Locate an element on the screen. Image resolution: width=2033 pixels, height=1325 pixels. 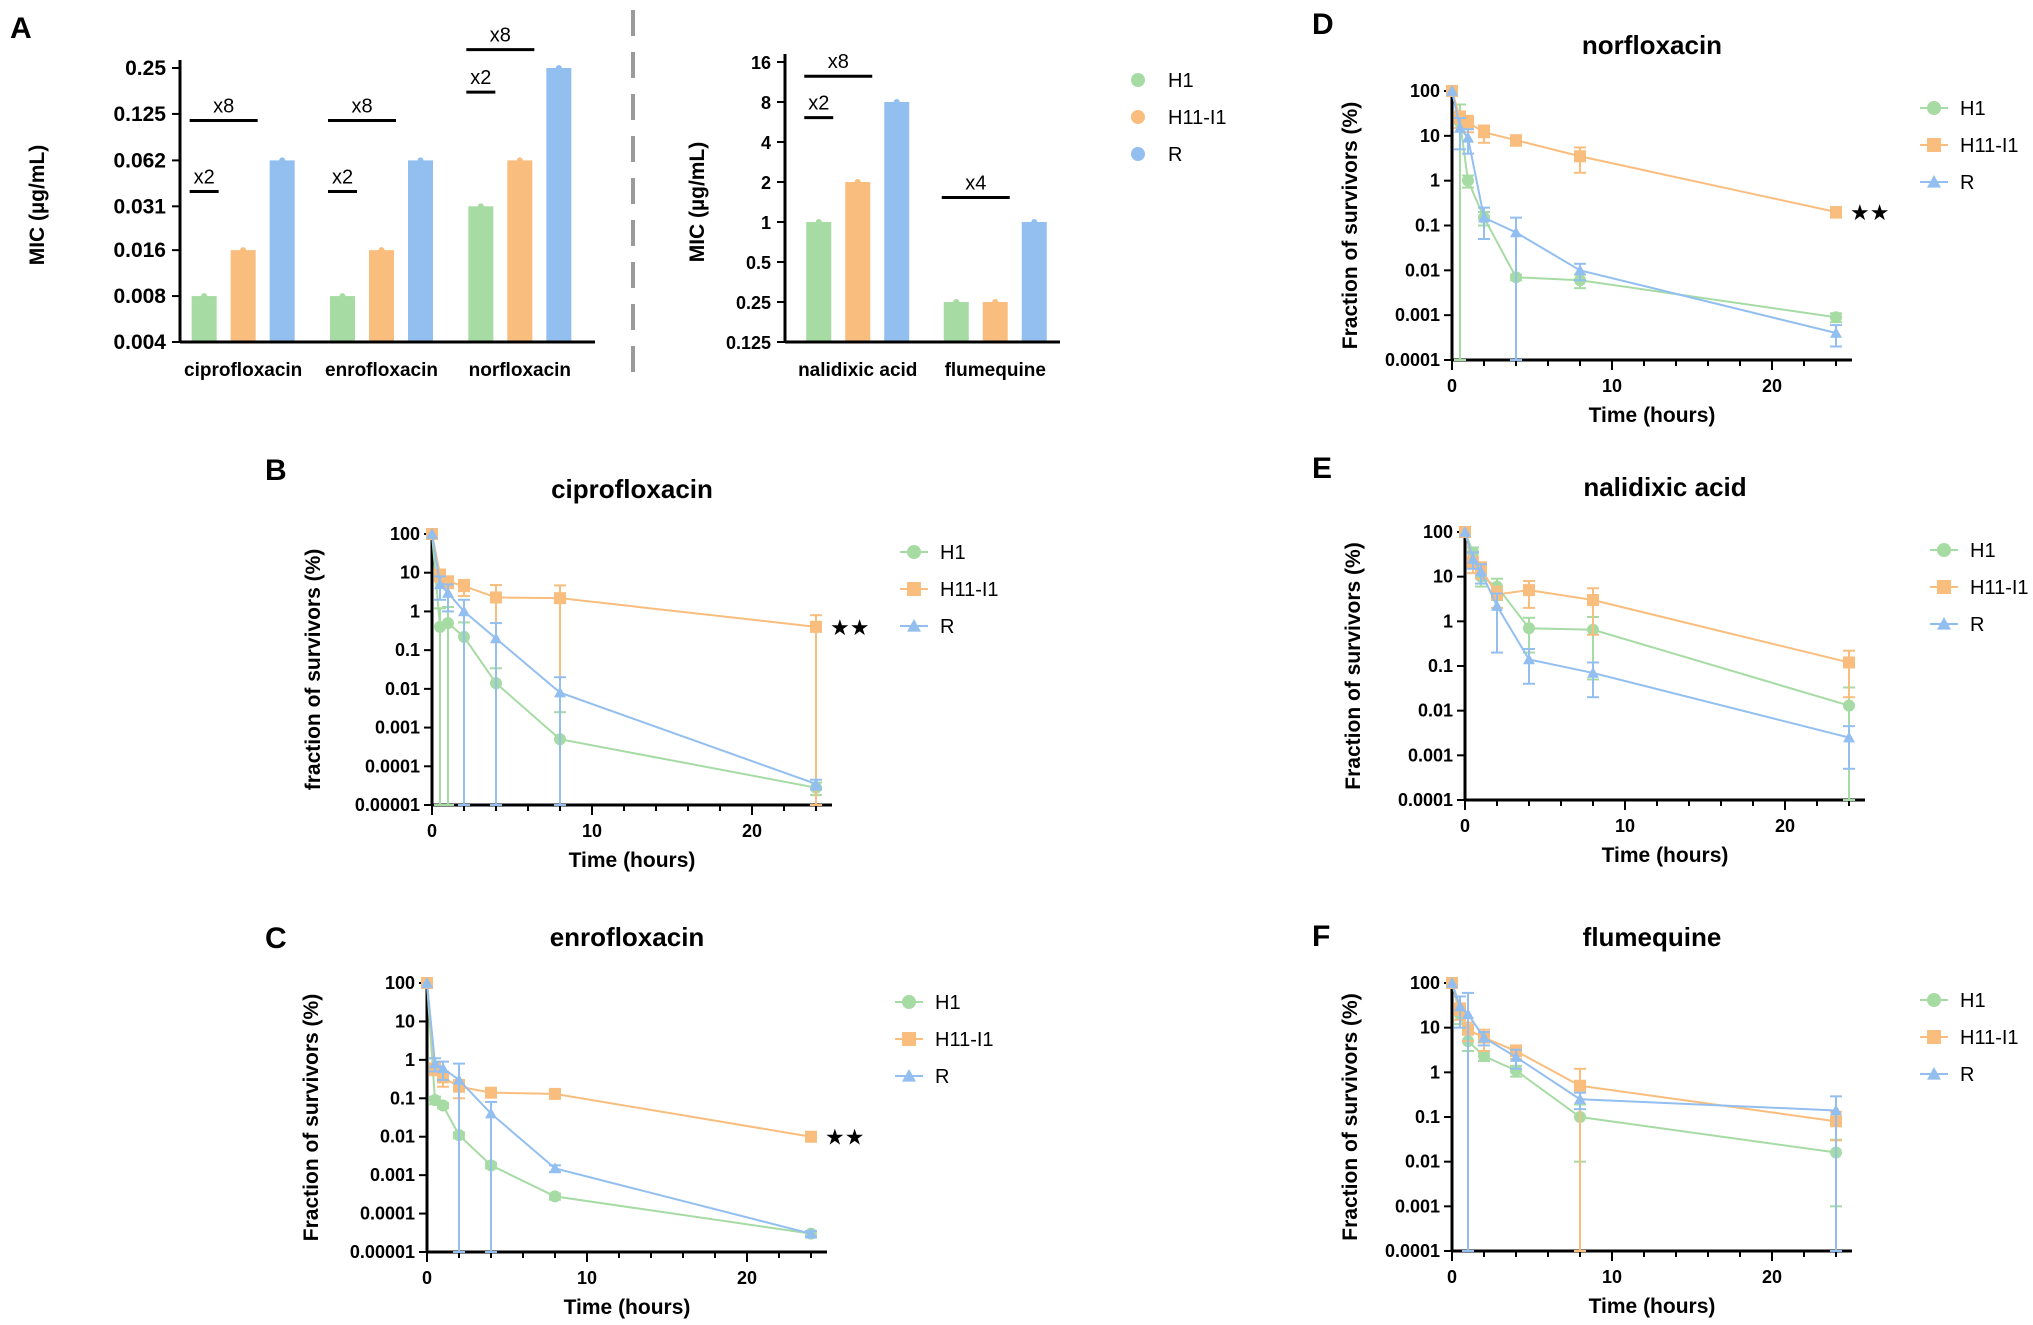
series-h11-i1 is located at coordinates (1657, 612).